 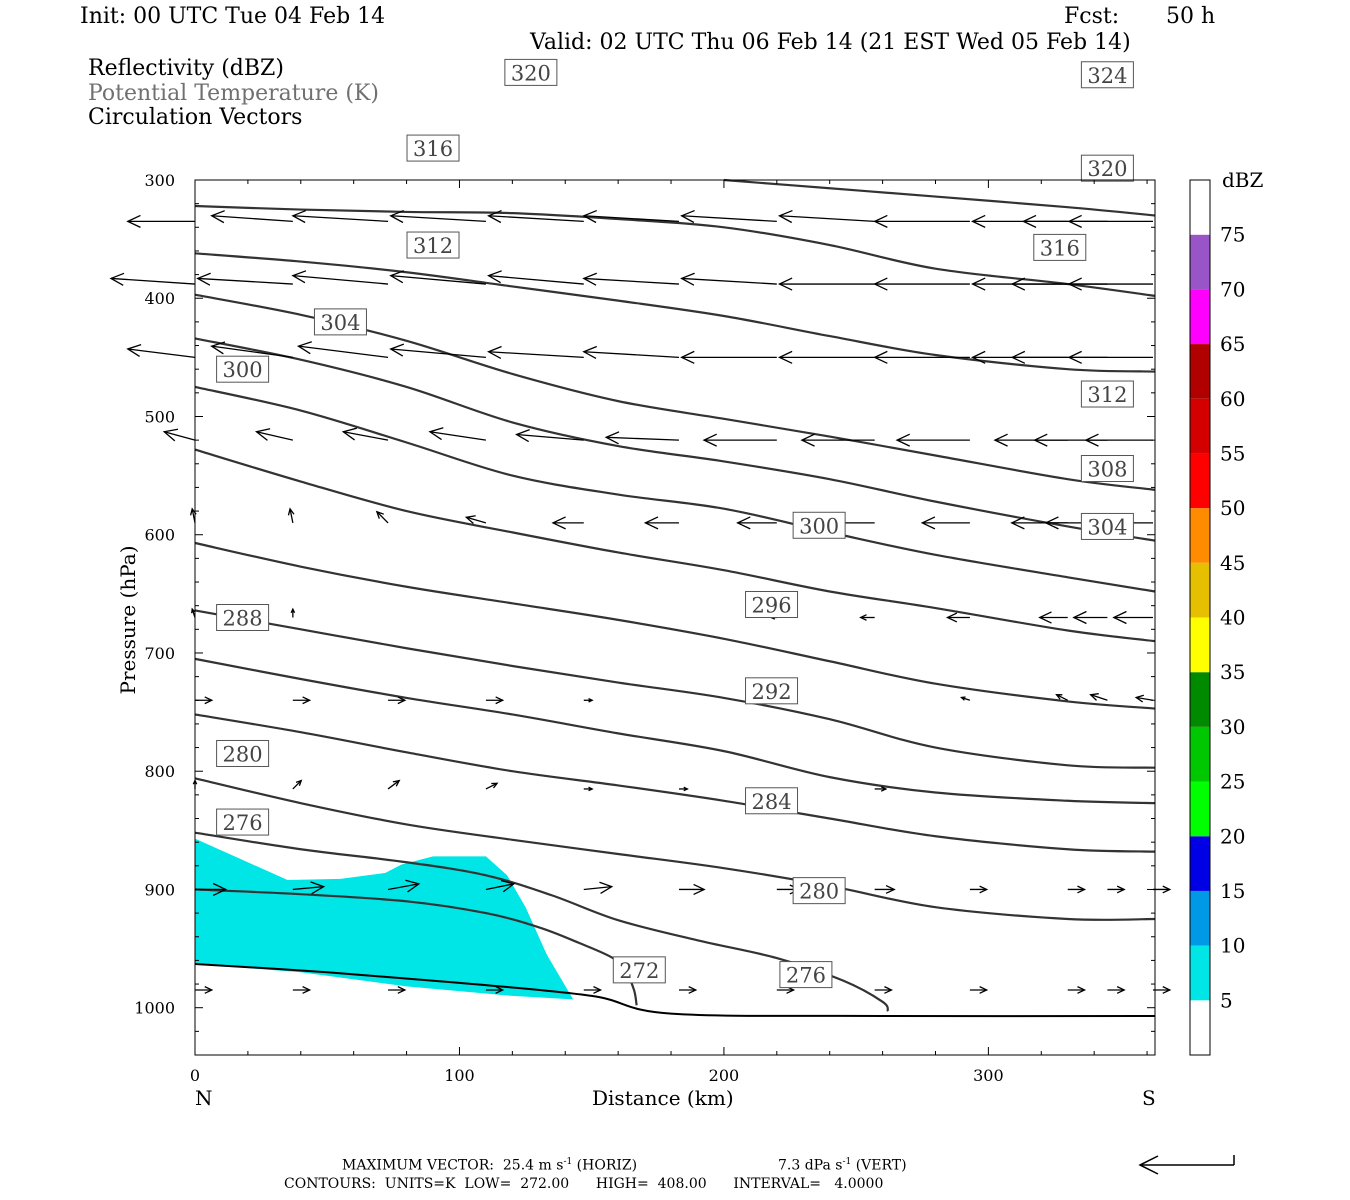 I want to click on max-vector-label: MAXIMUM VECTOR:, so click(x=418, y=1165).